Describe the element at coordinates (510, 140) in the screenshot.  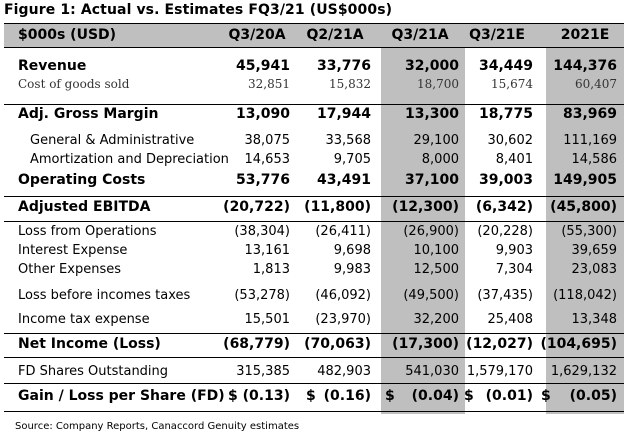
I see `cell-value: 30,602` at that location.